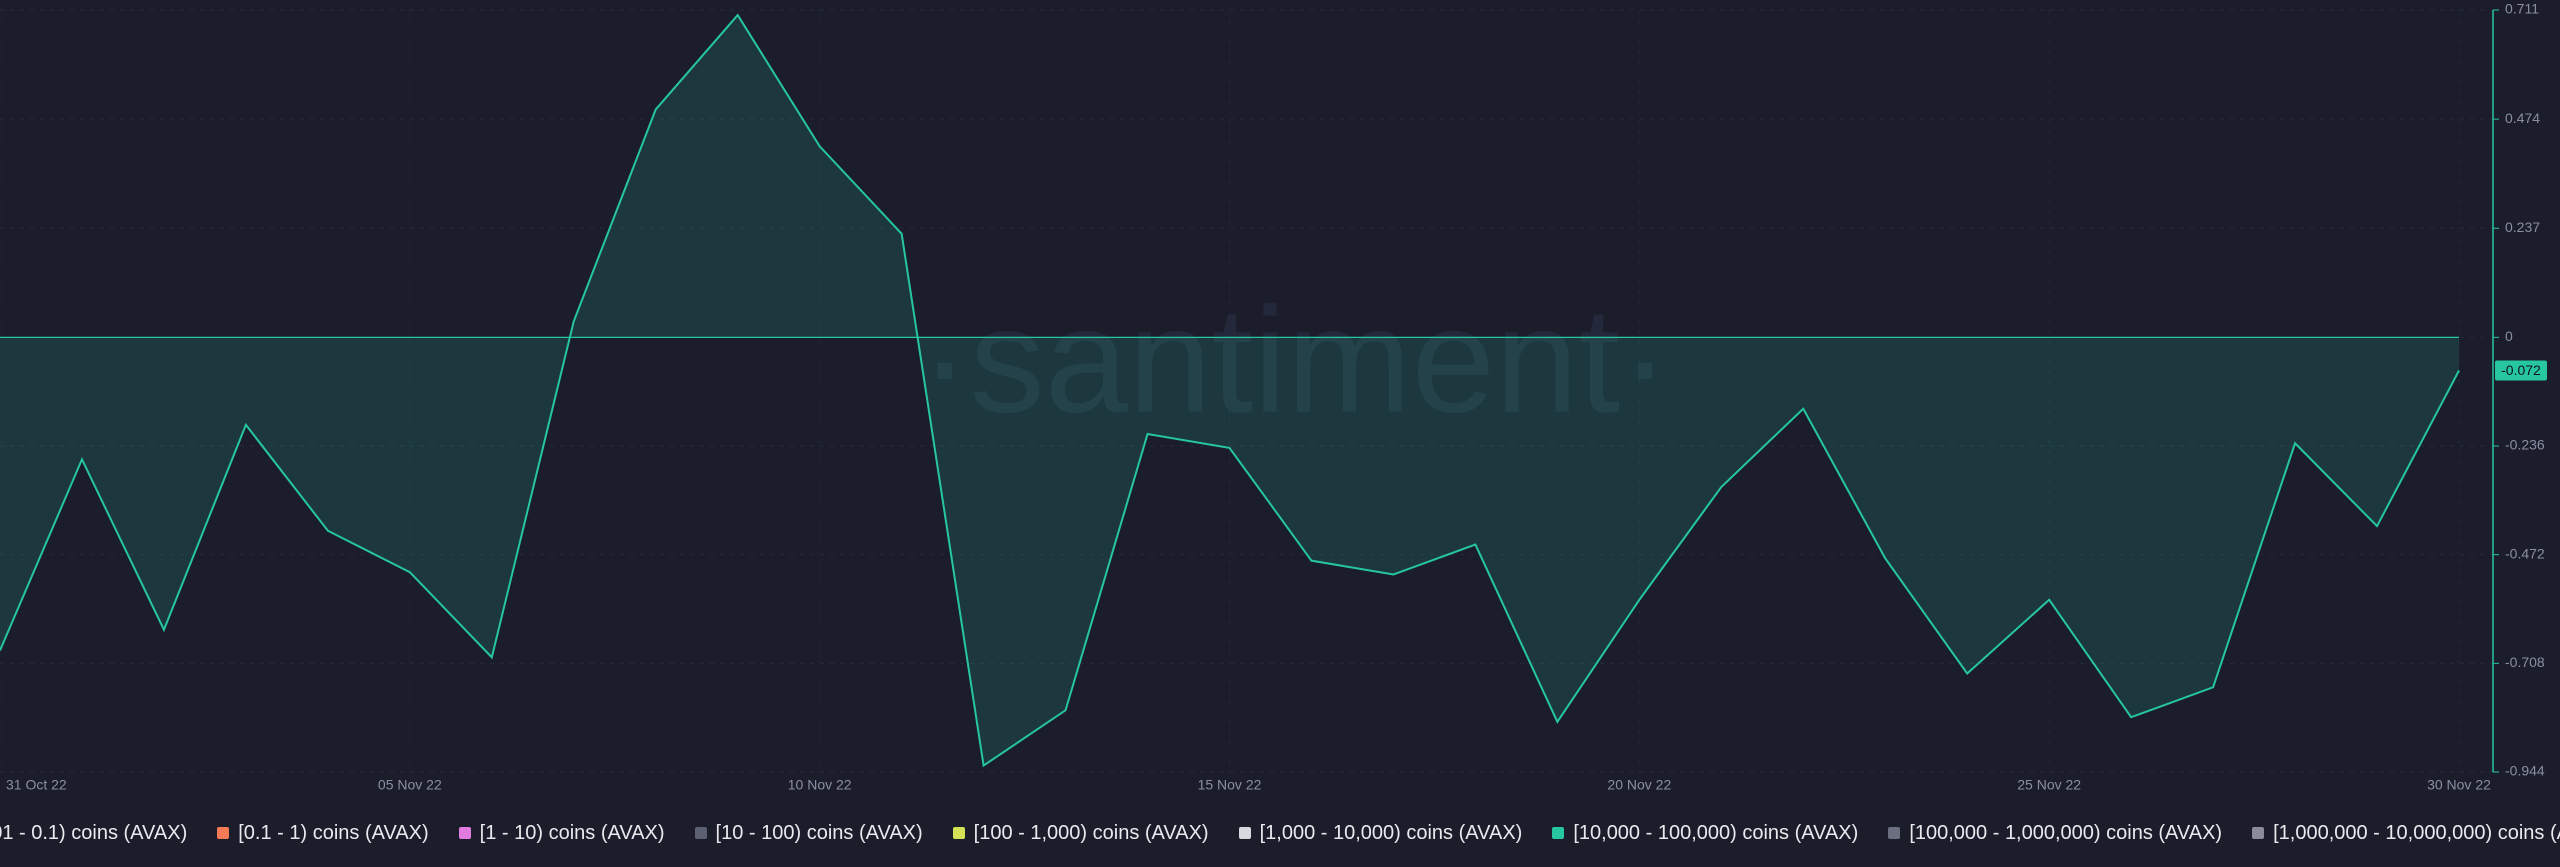  What do you see at coordinates (1230, 785) in the screenshot?
I see `x-tick-label: 15 Nov 22` at bounding box center [1230, 785].